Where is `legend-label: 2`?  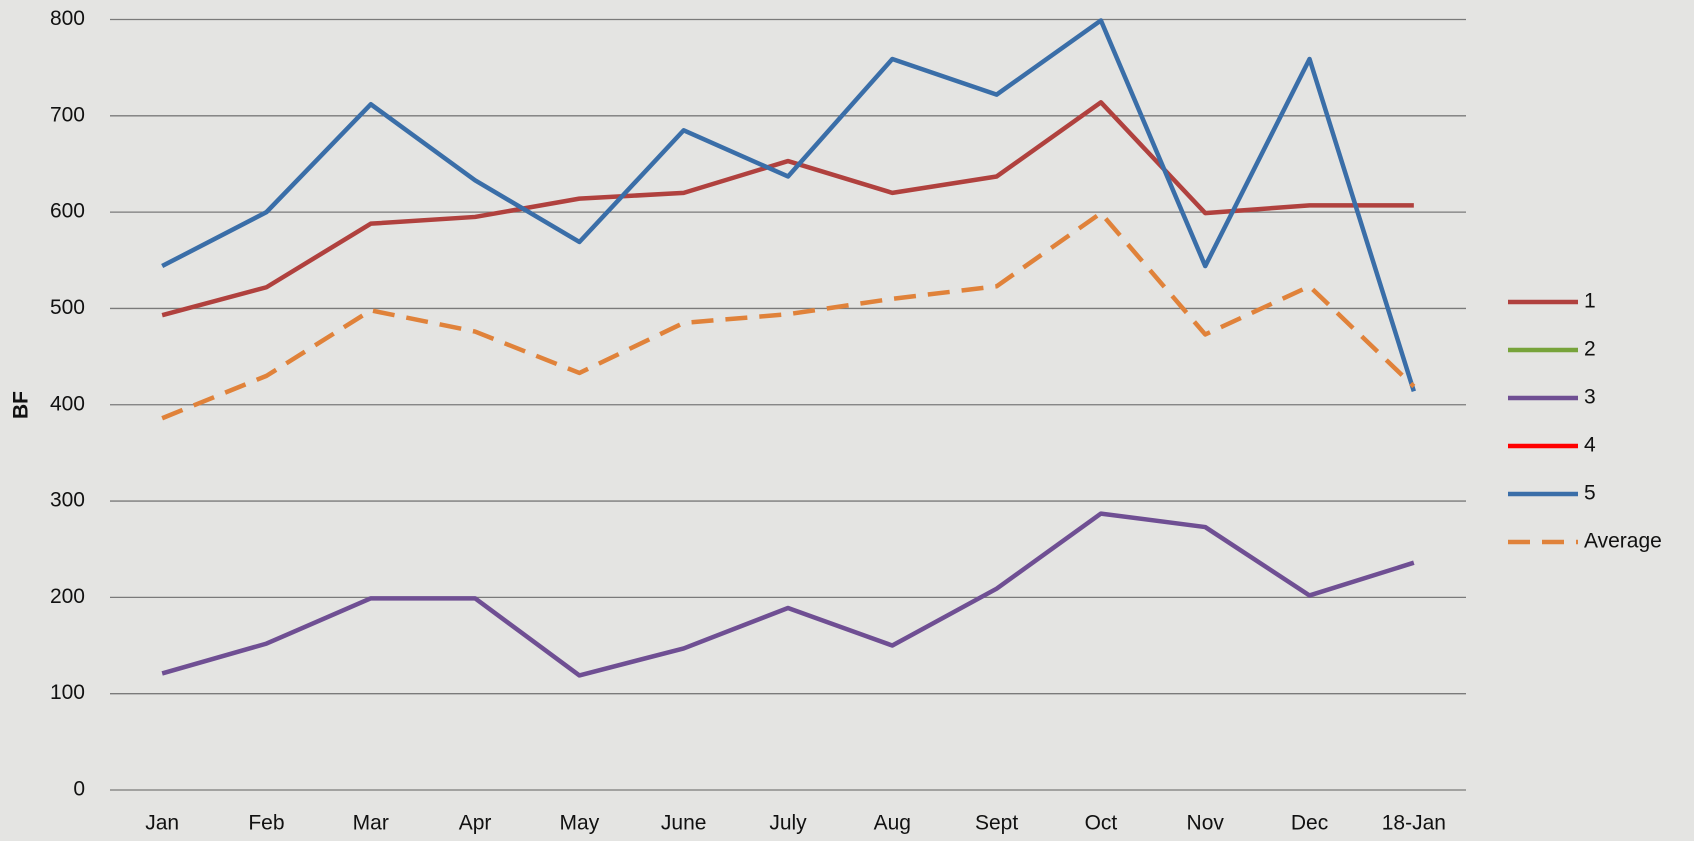 legend-label: 2 is located at coordinates (1590, 349).